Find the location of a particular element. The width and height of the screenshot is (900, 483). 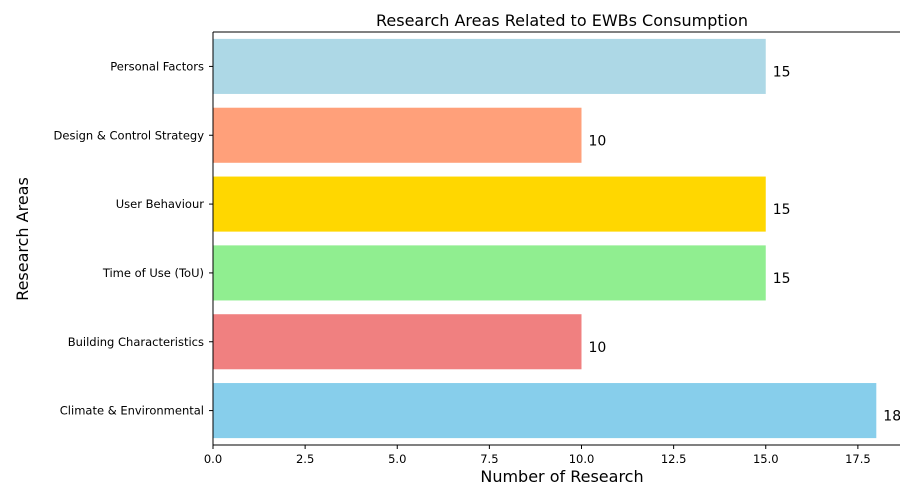

y-tick-label-climate-environmental: Climate & Environmental is located at coordinates (132, 411).